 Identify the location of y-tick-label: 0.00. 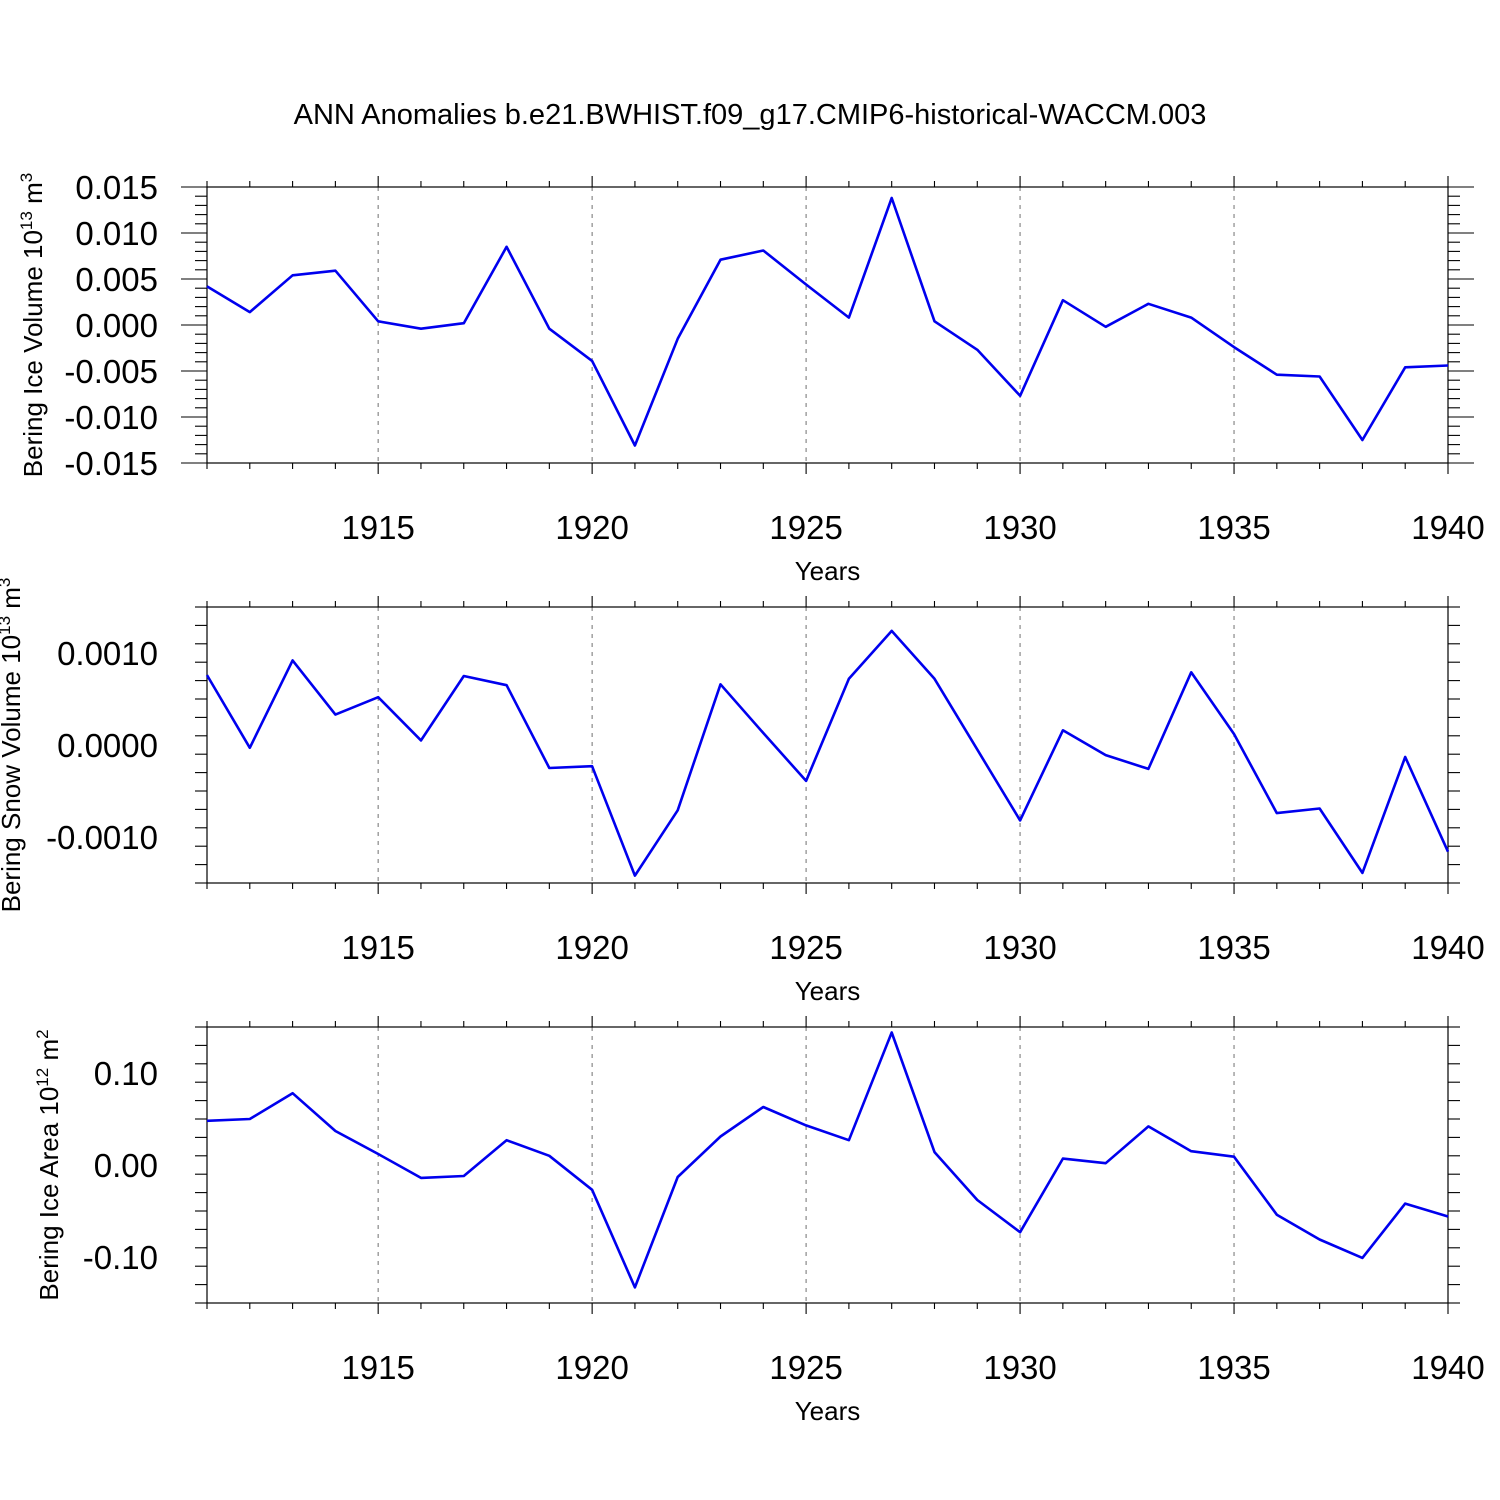
(126, 1165).